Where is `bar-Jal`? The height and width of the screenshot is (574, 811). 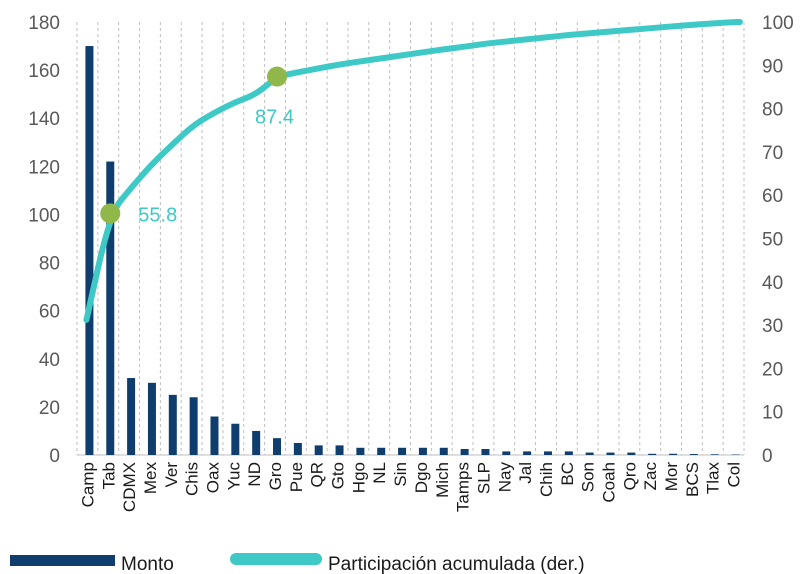
bar-Jal is located at coordinates (527, 453).